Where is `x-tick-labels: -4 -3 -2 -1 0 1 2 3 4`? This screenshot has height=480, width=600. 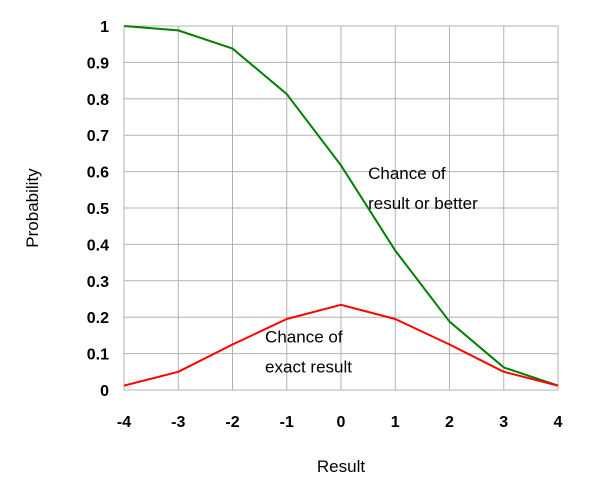 x-tick-labels: -4 -3 -2 -1 0 1 2 3 4 is located at coordinates (340, 422).